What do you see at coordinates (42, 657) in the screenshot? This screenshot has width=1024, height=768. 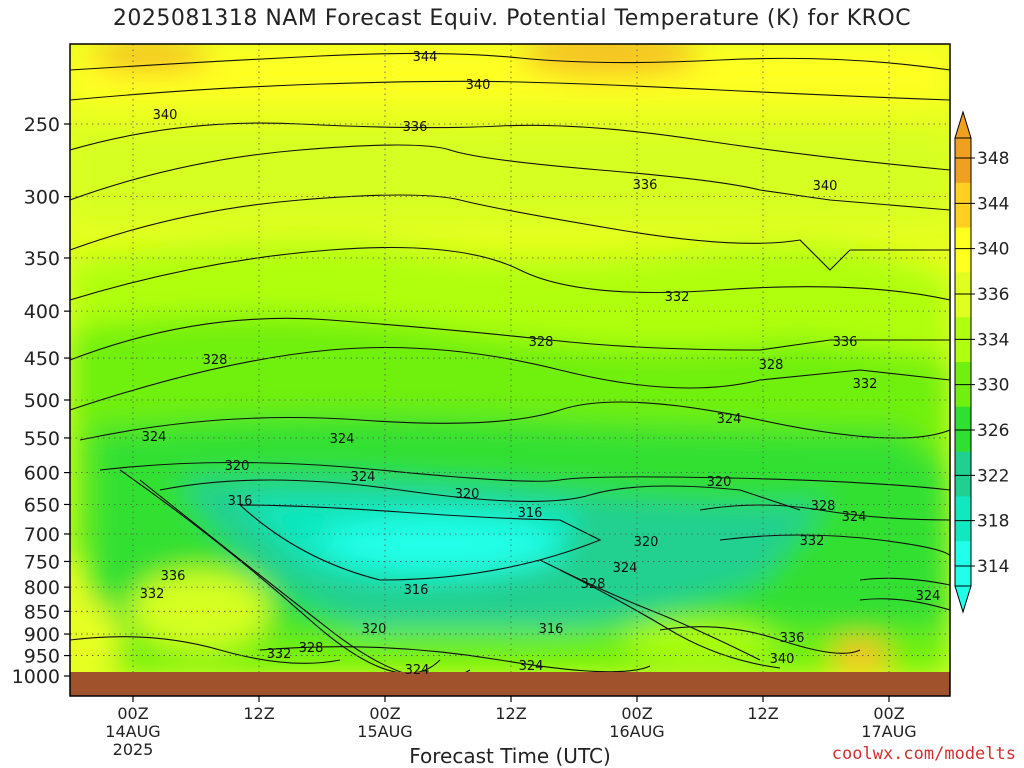 I see `y-tick-label: 950` at bounding box center [42, 657].